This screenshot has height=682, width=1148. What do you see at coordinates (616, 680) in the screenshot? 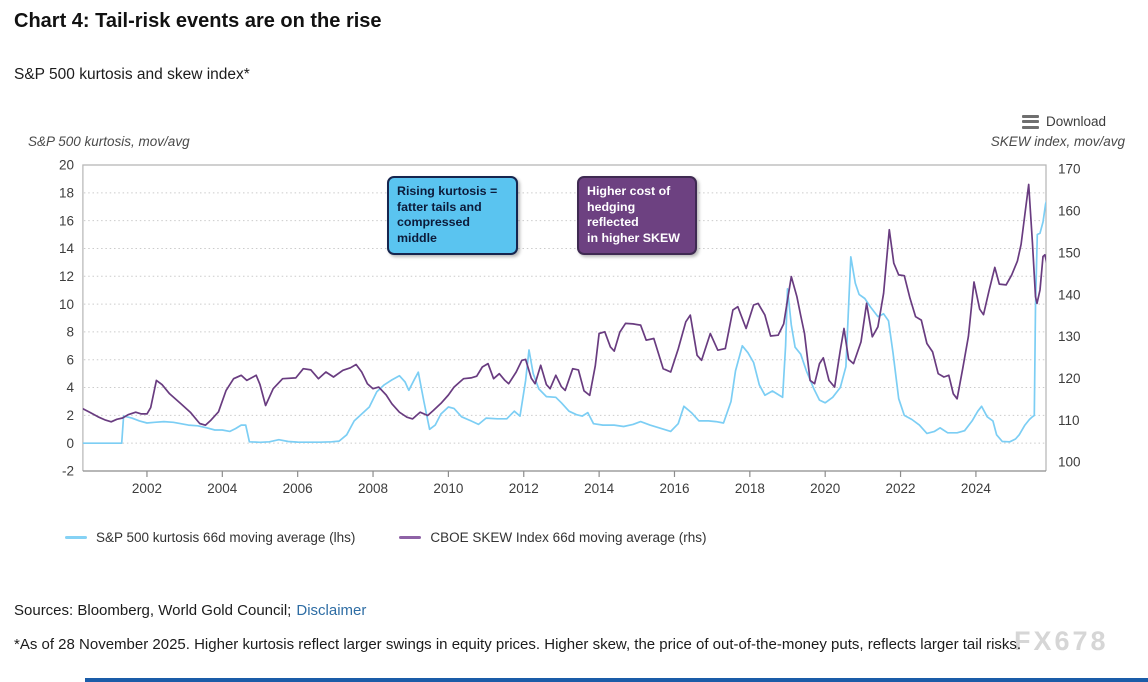
I see `bottom-accent-bar` at bounding box center [616, 680].